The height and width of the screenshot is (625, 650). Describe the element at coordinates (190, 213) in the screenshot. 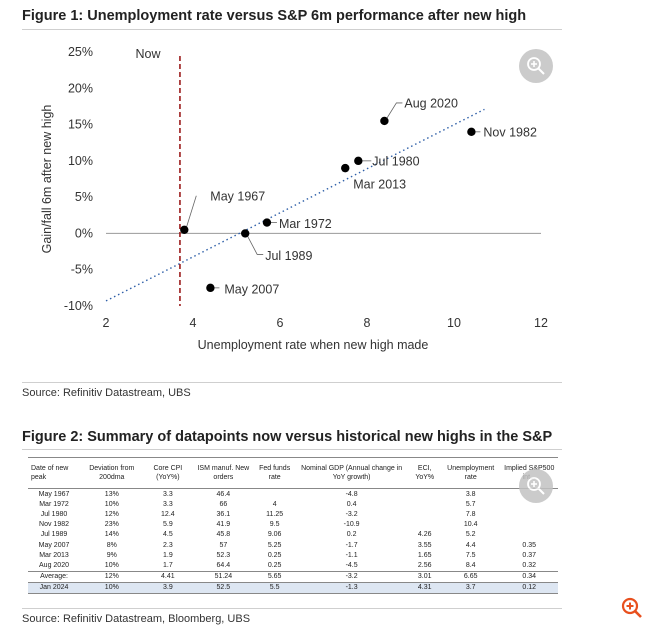

I see `point-leader-line` at that location.